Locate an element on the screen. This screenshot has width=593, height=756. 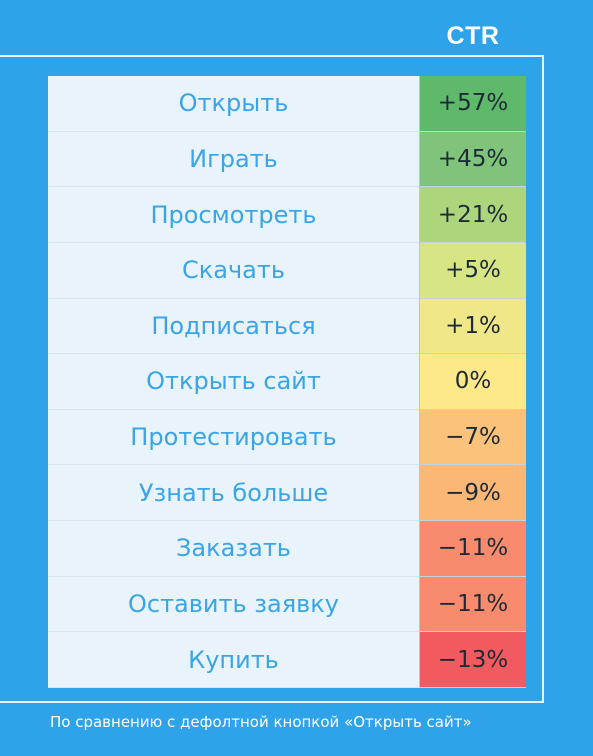
table-row: Оставить заявку −11% is located at coordinates (287, 604).